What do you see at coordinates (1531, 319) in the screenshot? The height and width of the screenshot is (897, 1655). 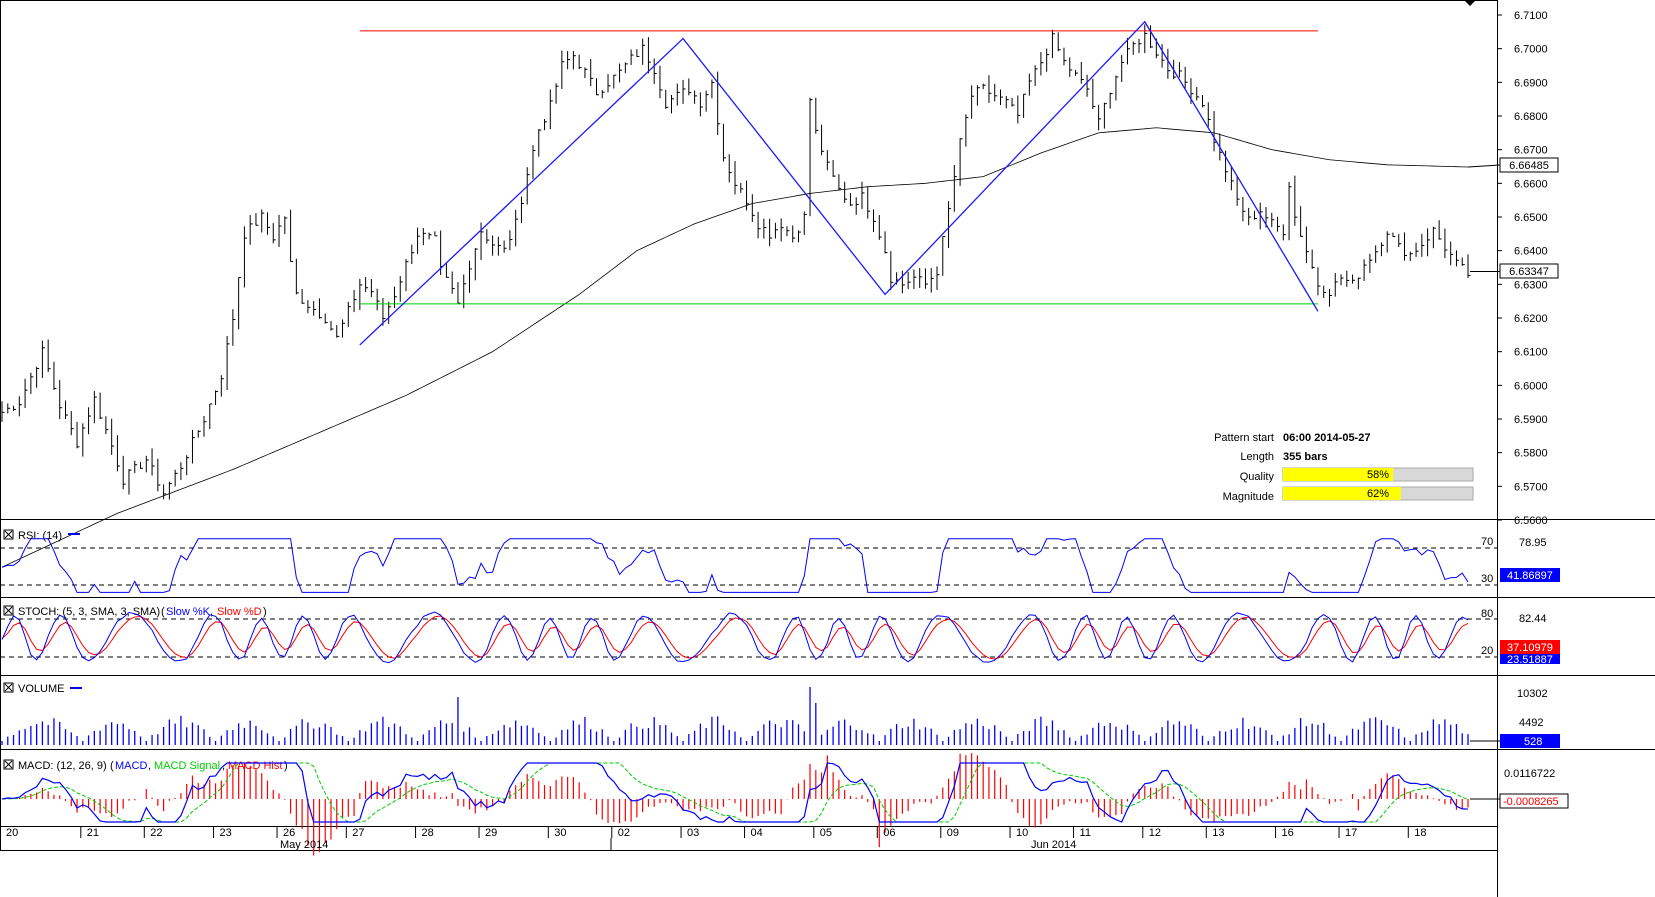 I see `price-tick-label: 6.6200` at bounding box center [1531, 319].